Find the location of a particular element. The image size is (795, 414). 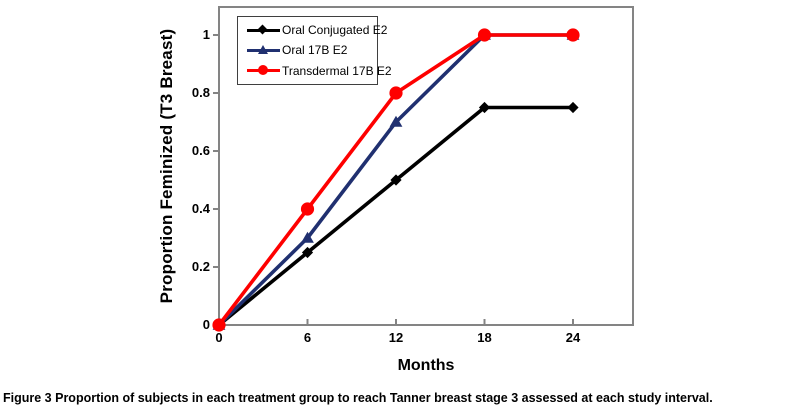

y-tick-label: 1 is located at coordinates (206, 34).